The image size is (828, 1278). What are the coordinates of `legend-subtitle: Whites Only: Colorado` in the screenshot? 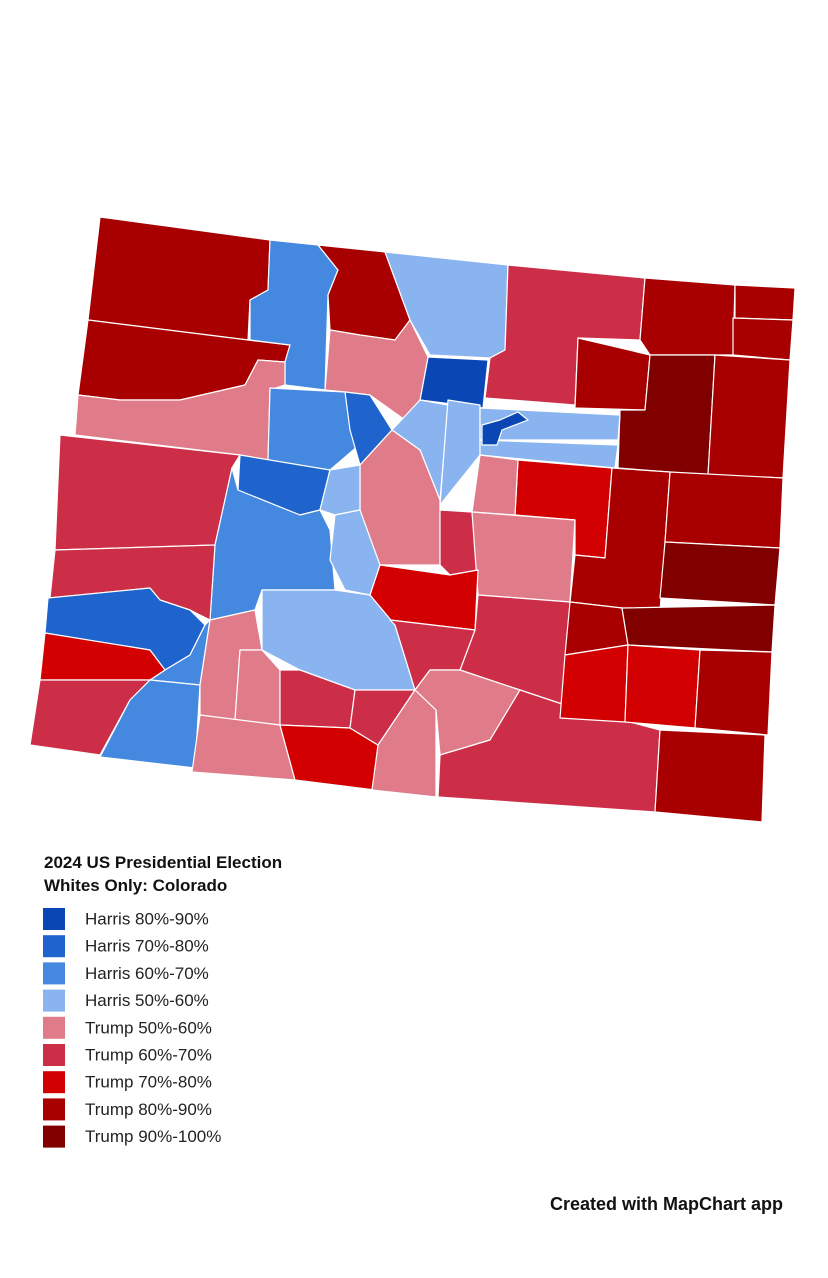 It's located at (135, 885).